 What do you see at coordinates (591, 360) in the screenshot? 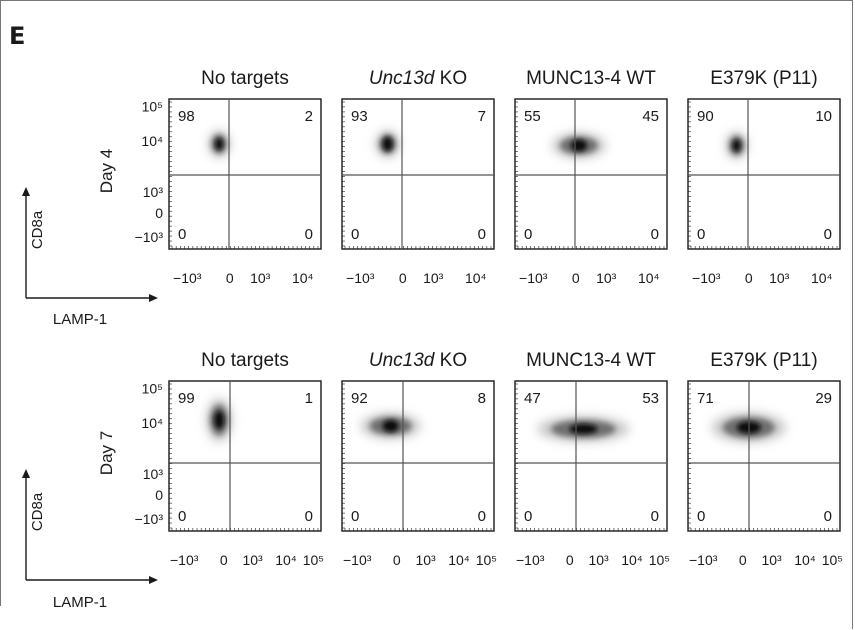
I see `condition-title-text: MUNC13-4 WT` at bounding box center [591, 360].